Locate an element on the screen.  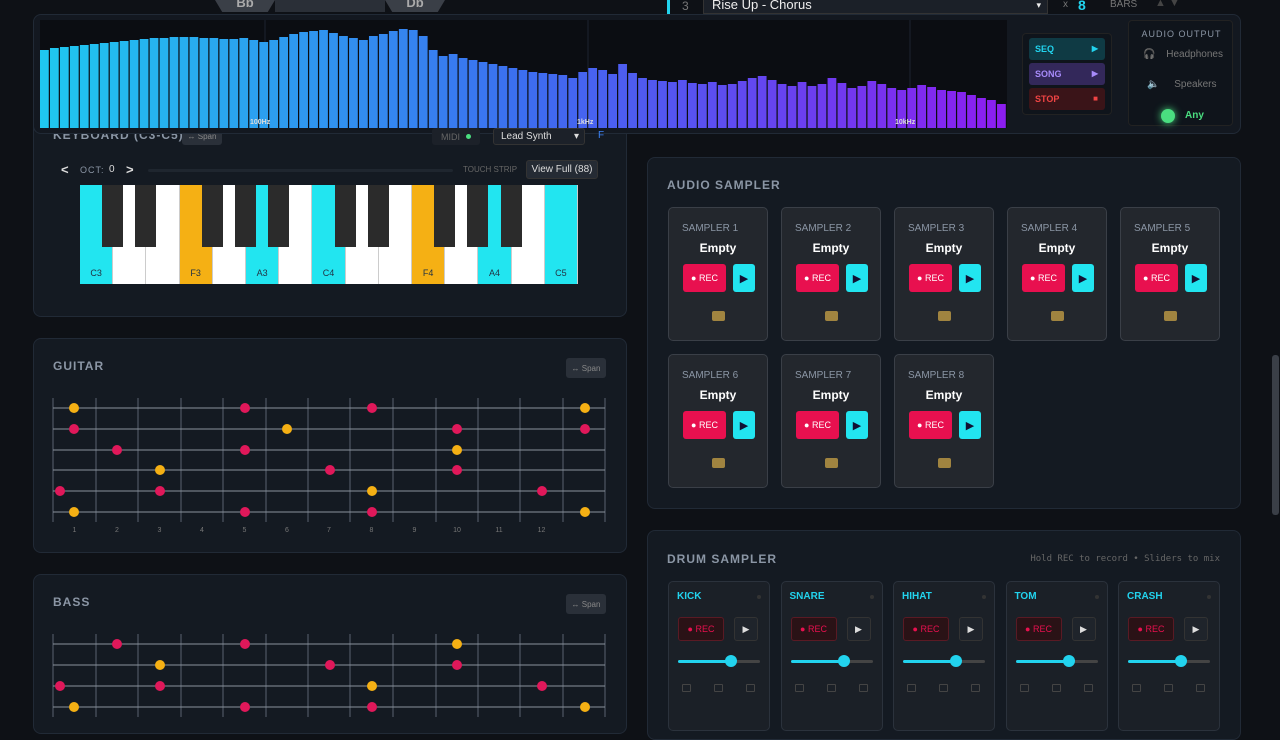
arrows: ▲ ▼ is located at coordinates (1167, 4).